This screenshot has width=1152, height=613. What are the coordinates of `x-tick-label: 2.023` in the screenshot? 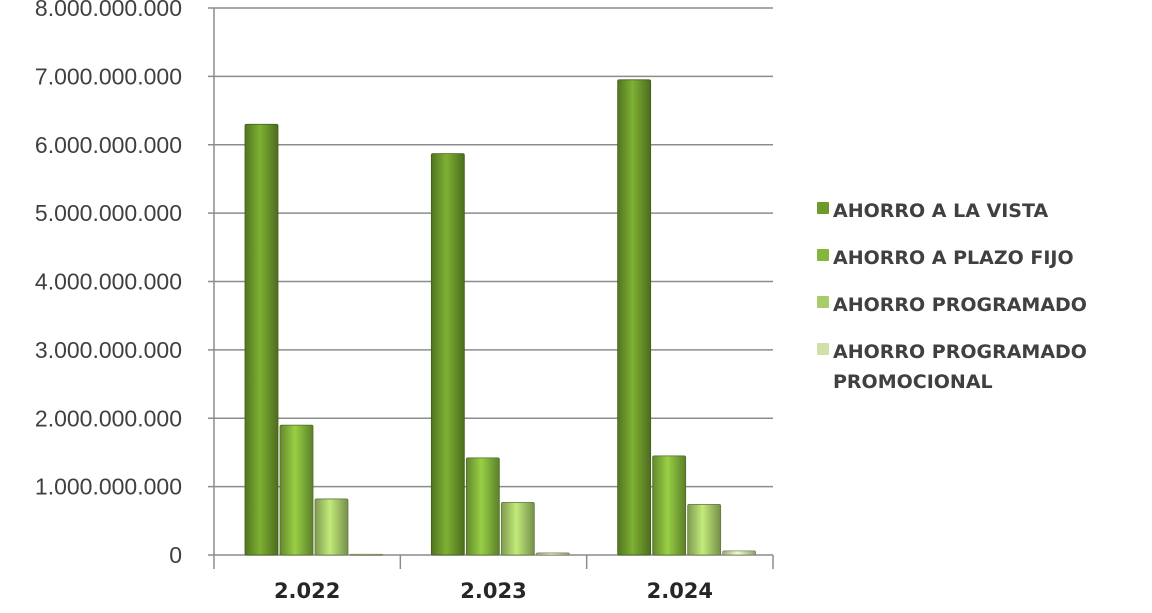 It's located at (493, 591).